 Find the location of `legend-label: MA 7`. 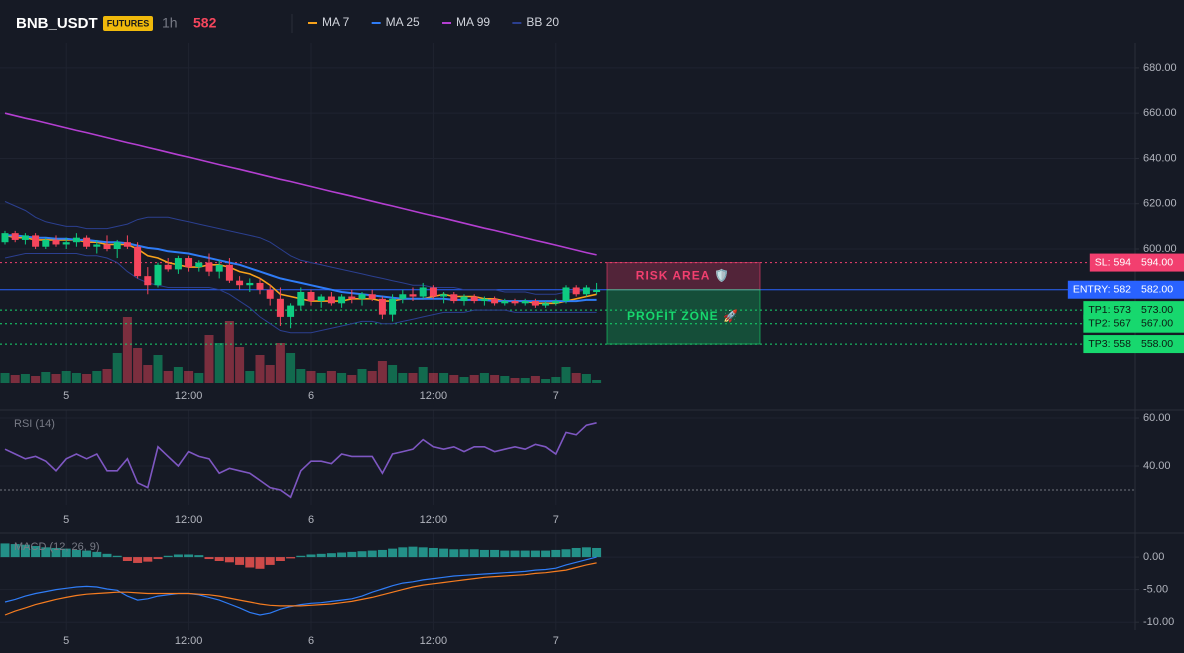

legend-label: MA 7 is located at coordinates (336, 22).